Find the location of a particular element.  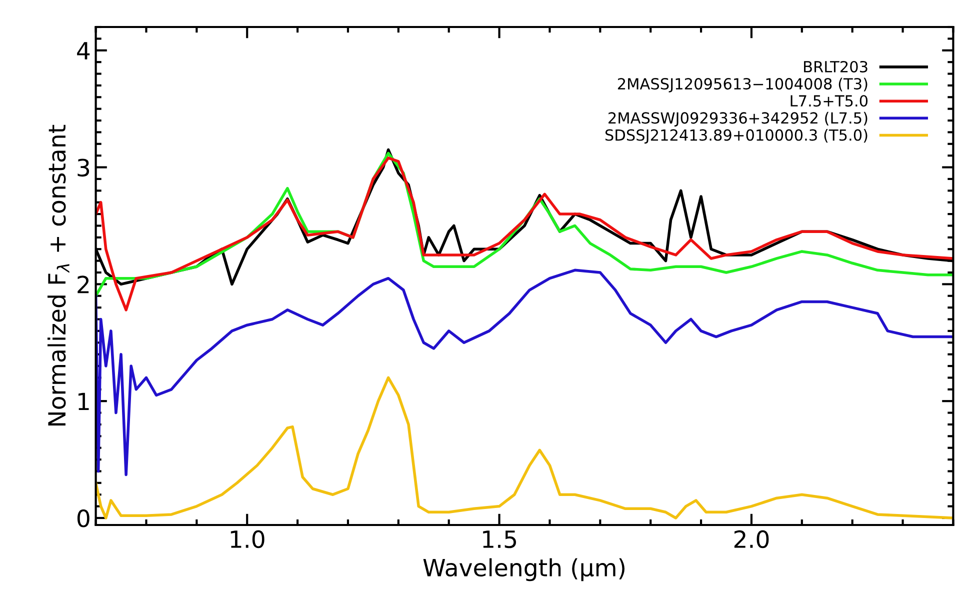

x-axis-title: Wavelength (μm) is located at coordinates (523, 570).